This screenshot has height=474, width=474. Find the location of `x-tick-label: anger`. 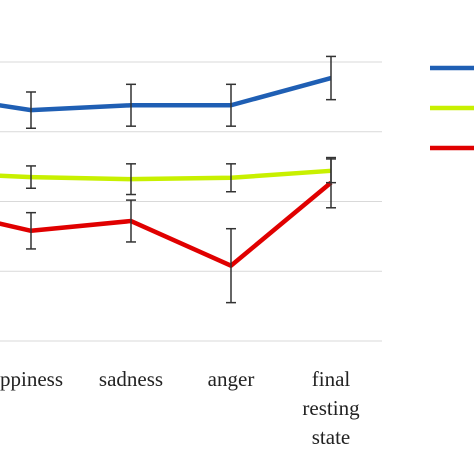

x-tick-label: anger is located at coordinates (231, 379).